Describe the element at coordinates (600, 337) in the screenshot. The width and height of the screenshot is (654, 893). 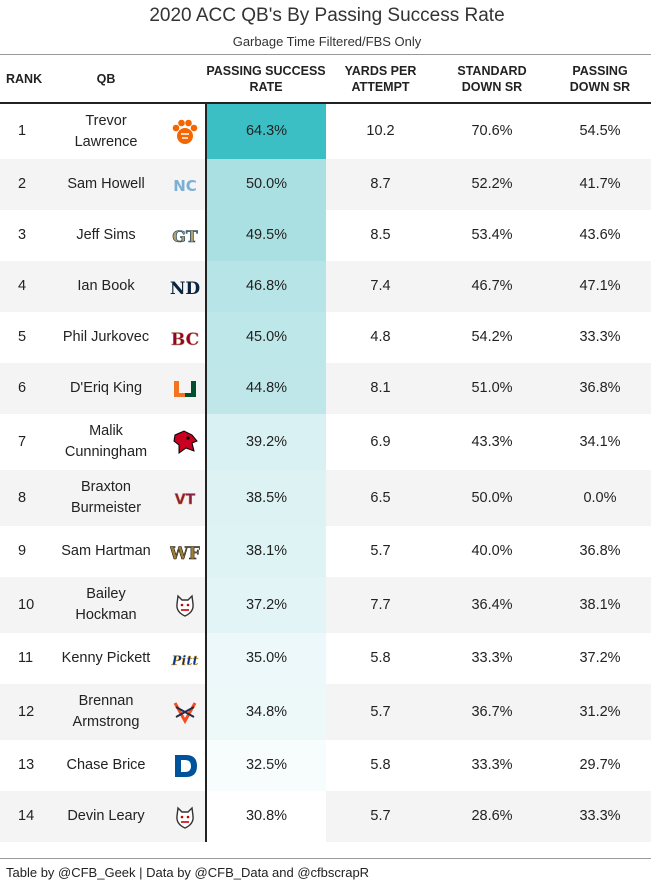
I see `passing-down-sr-cell: 33.3%` at that location.